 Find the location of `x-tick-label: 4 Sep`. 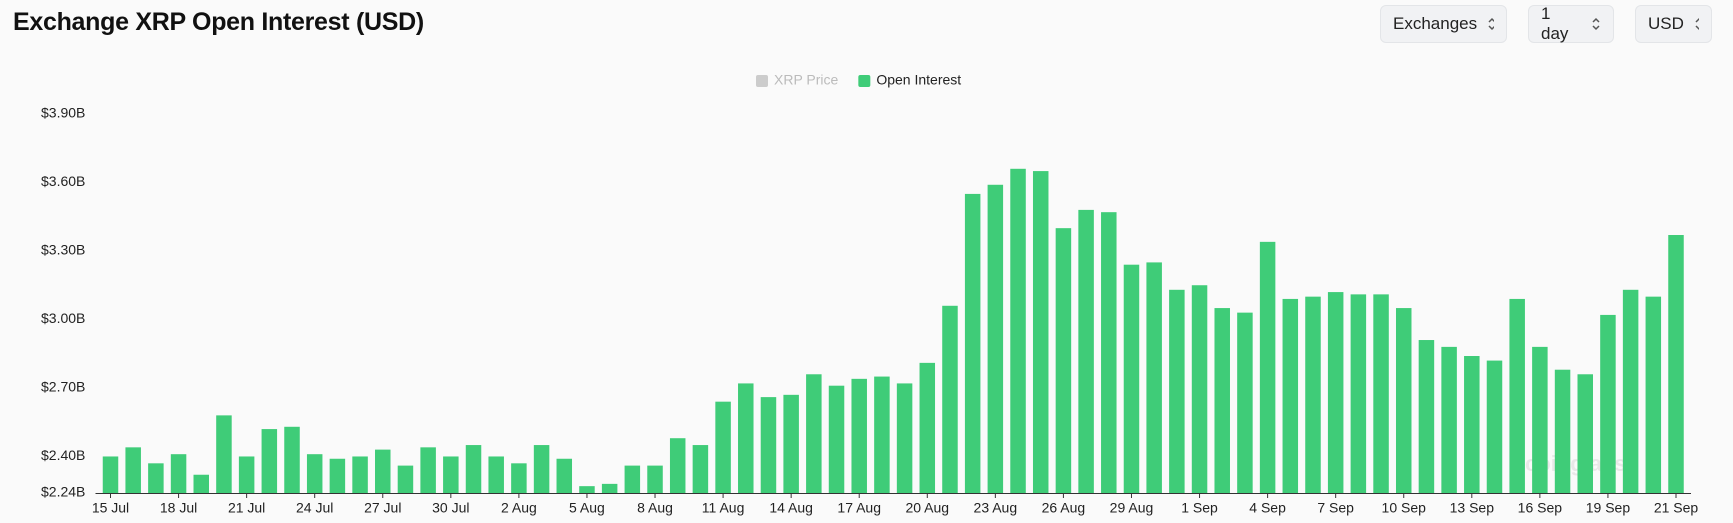

x-tick-label: 4 Sep is located at coordinates (1267, 508).